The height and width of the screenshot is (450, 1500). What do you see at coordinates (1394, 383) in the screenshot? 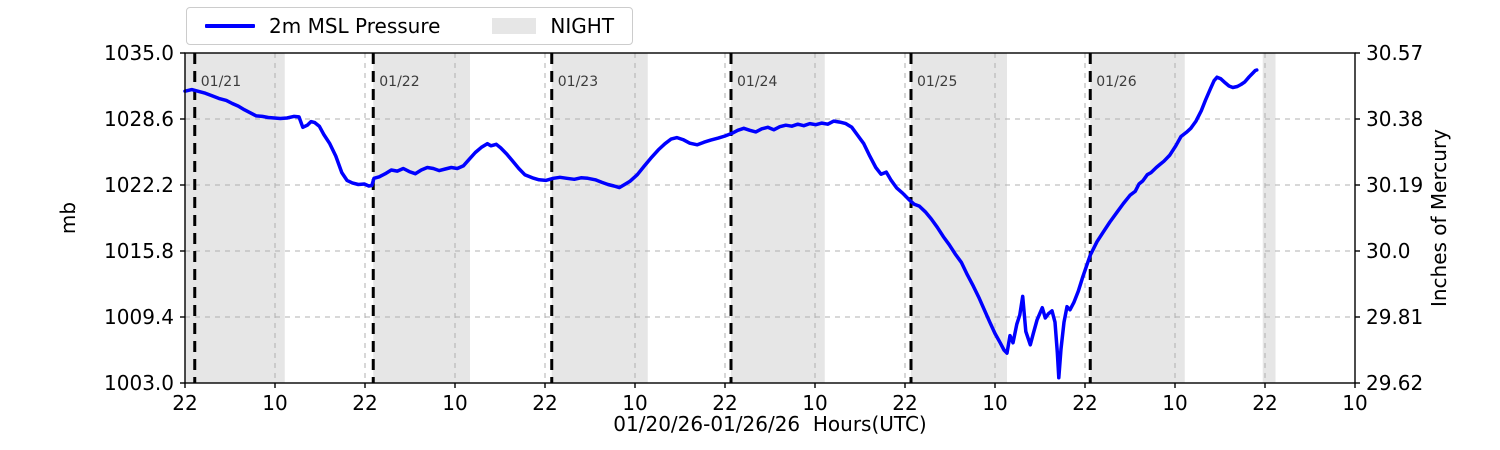
I see `y-tick-label-inhg: 29.62` at bounding box center [1394, 383].